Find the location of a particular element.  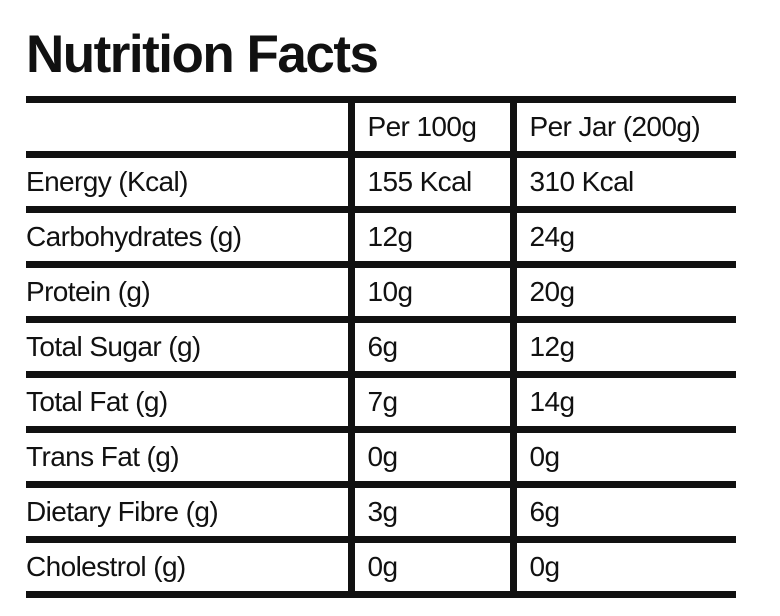

value-per-jar: 12g is located at coordinates (622, 345).